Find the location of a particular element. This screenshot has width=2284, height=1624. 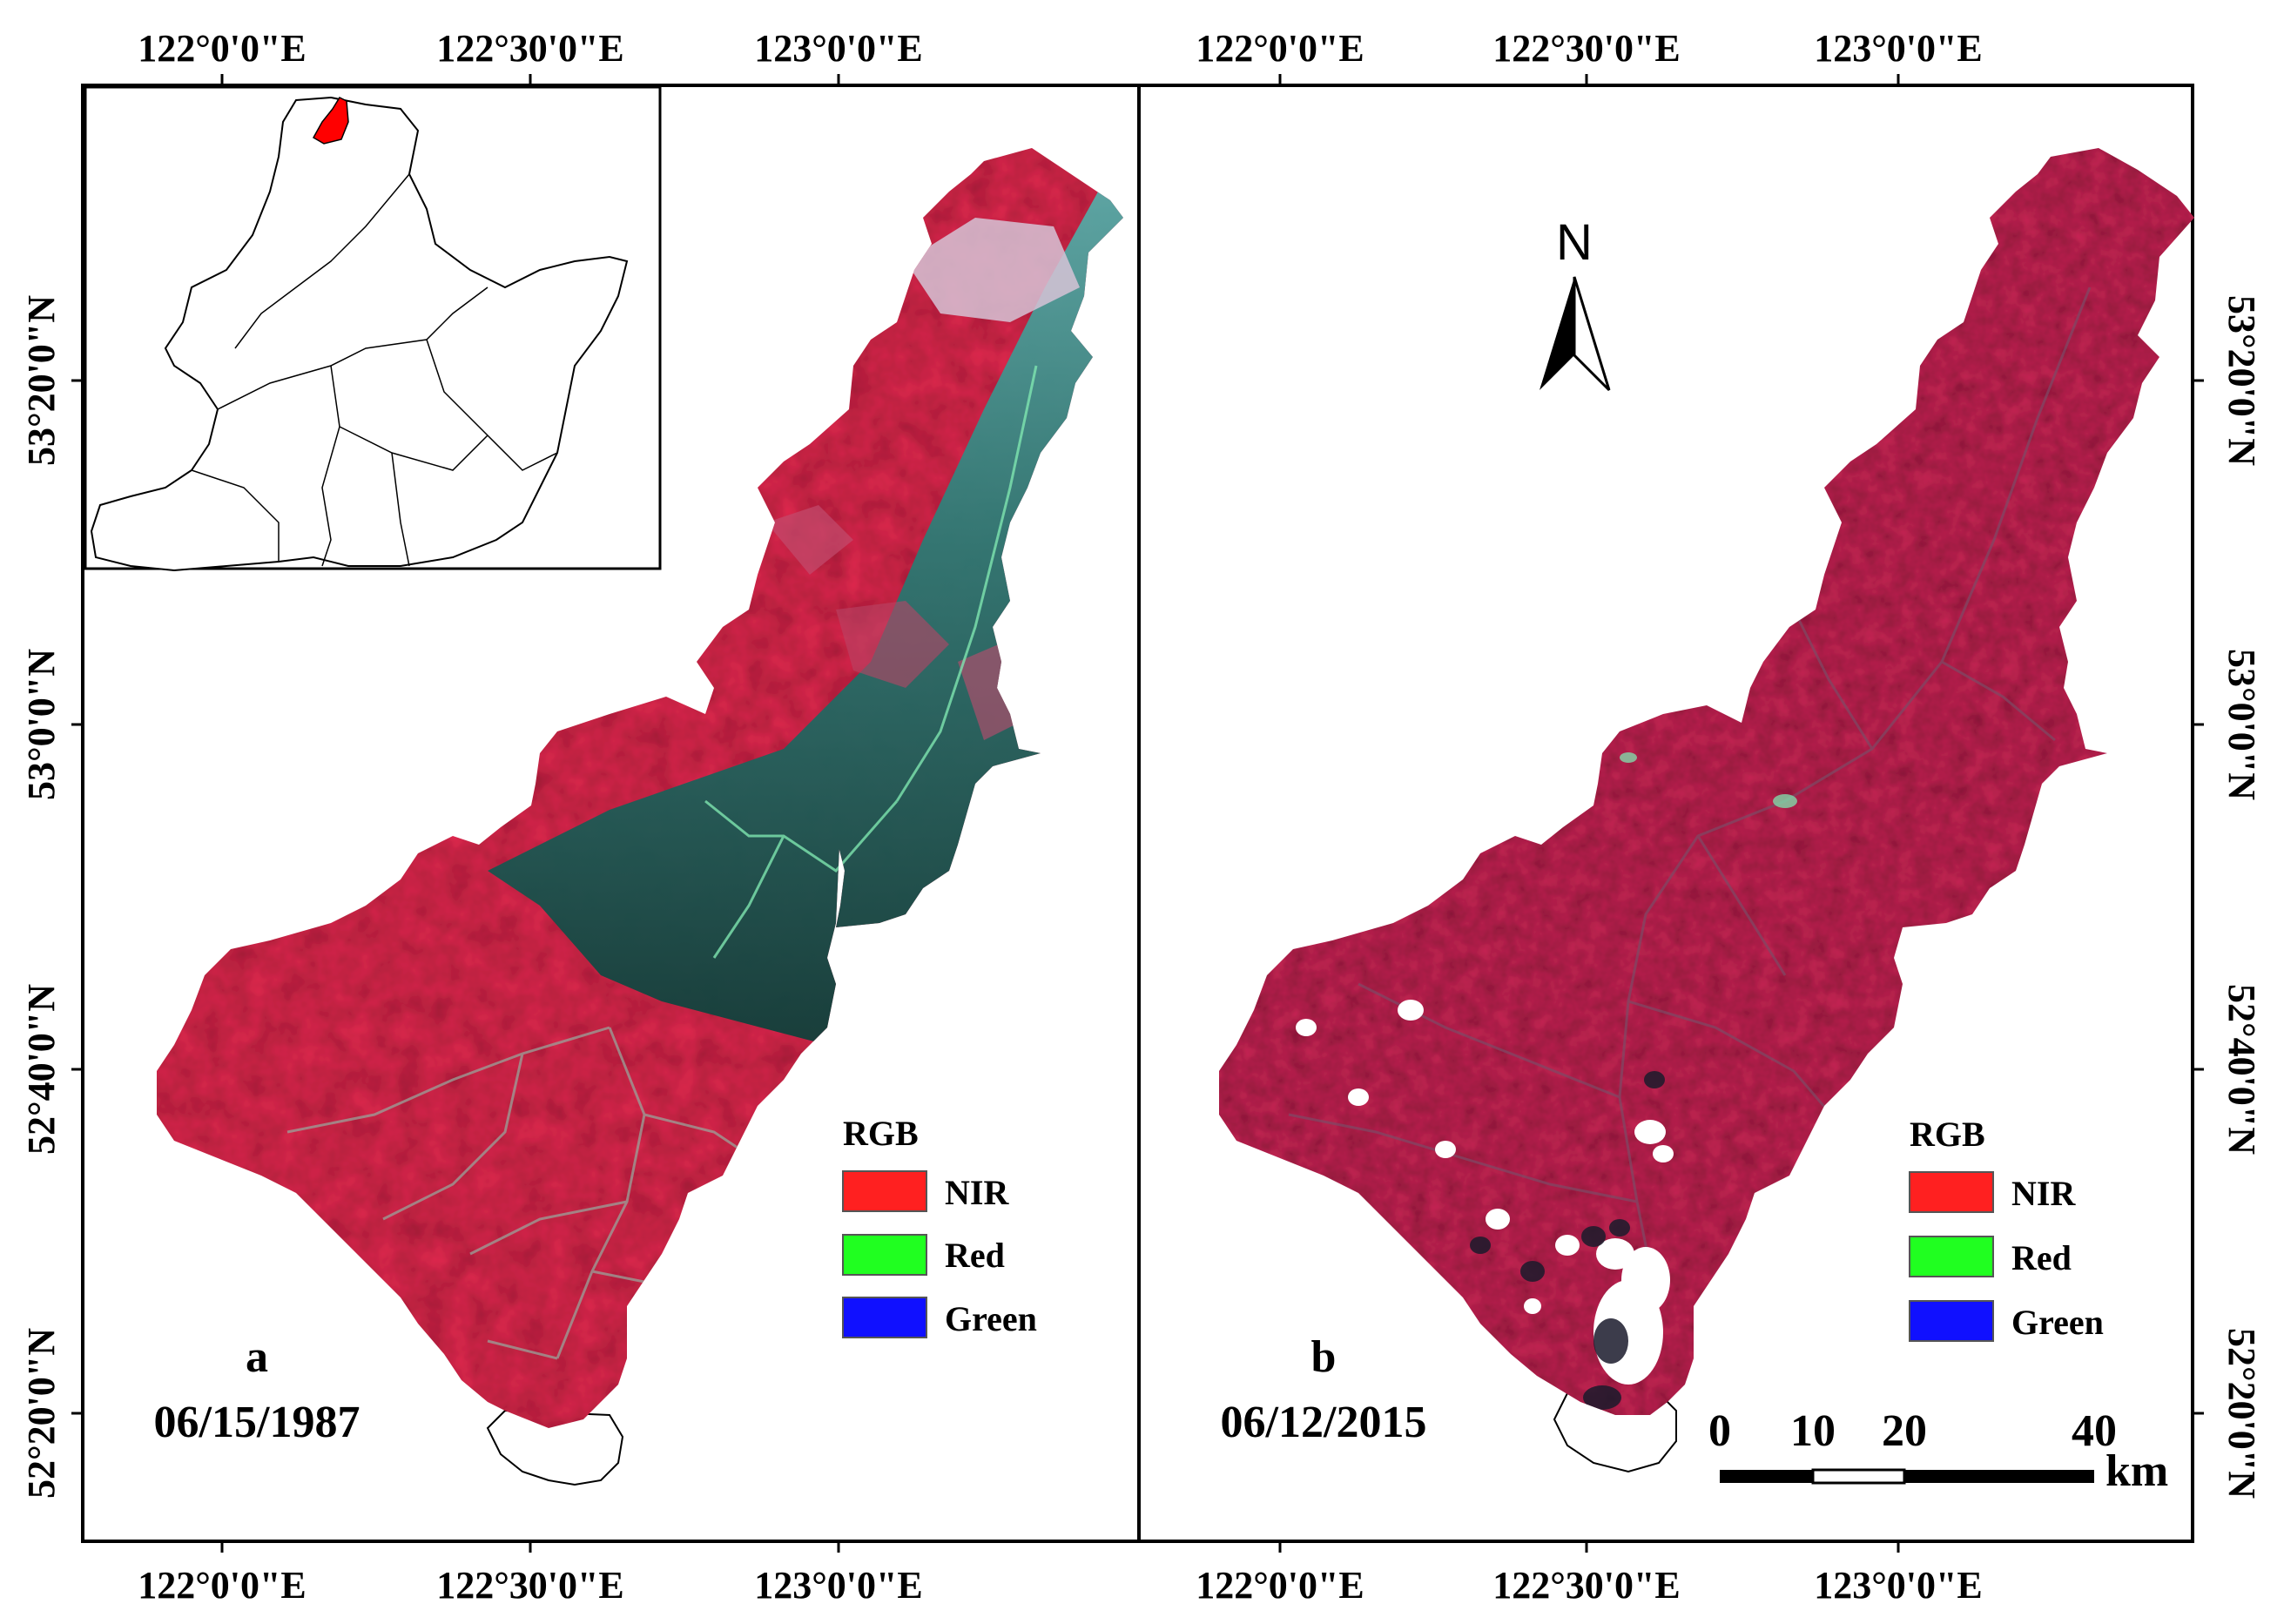

panel-a-left-tick-2: 53°0'0"N is located at coordinates (42, 725).